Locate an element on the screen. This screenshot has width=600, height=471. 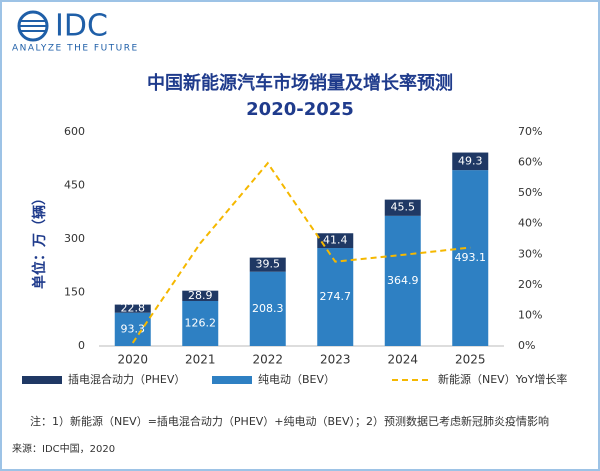
data-label: 364.9 is located at coordinates (403, 280).